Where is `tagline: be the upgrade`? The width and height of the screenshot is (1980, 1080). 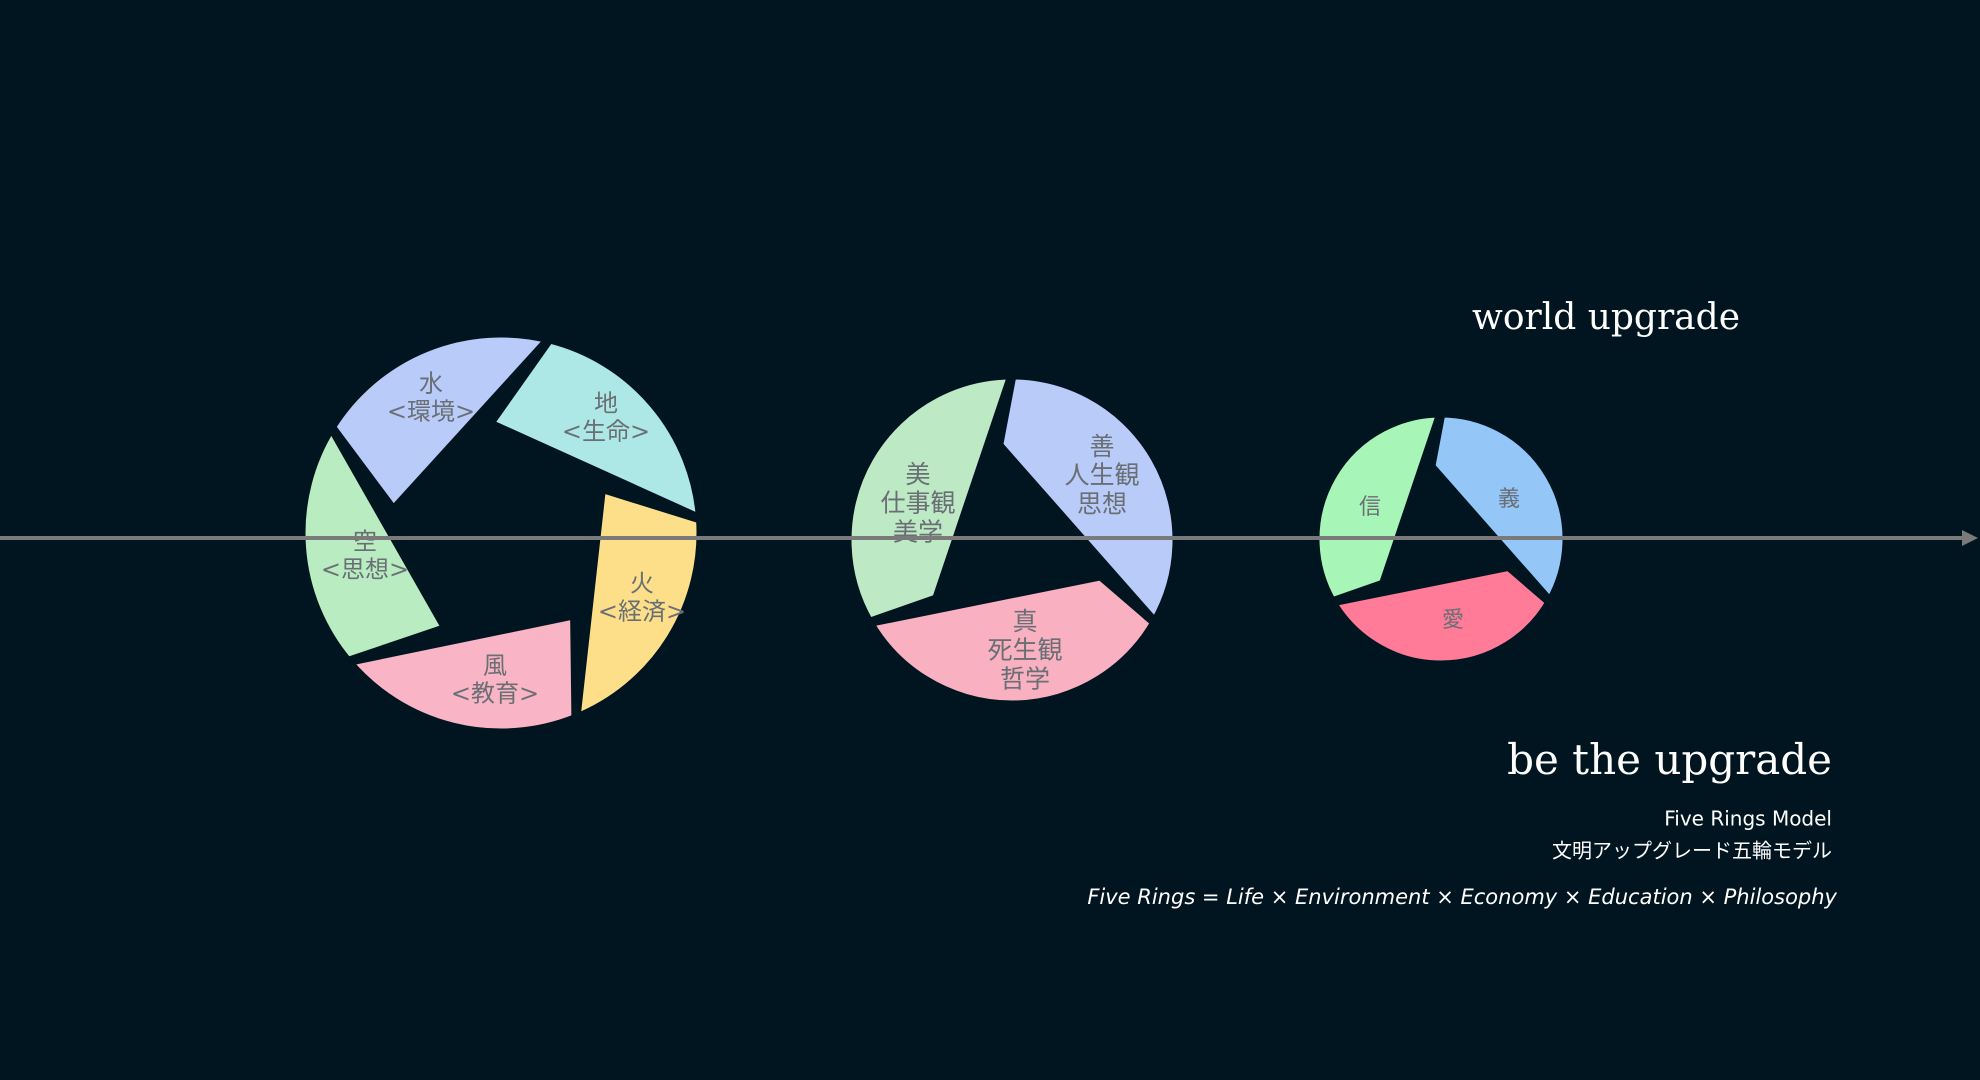
tagline: be the upgrade is located at coordinates (1669, 759).